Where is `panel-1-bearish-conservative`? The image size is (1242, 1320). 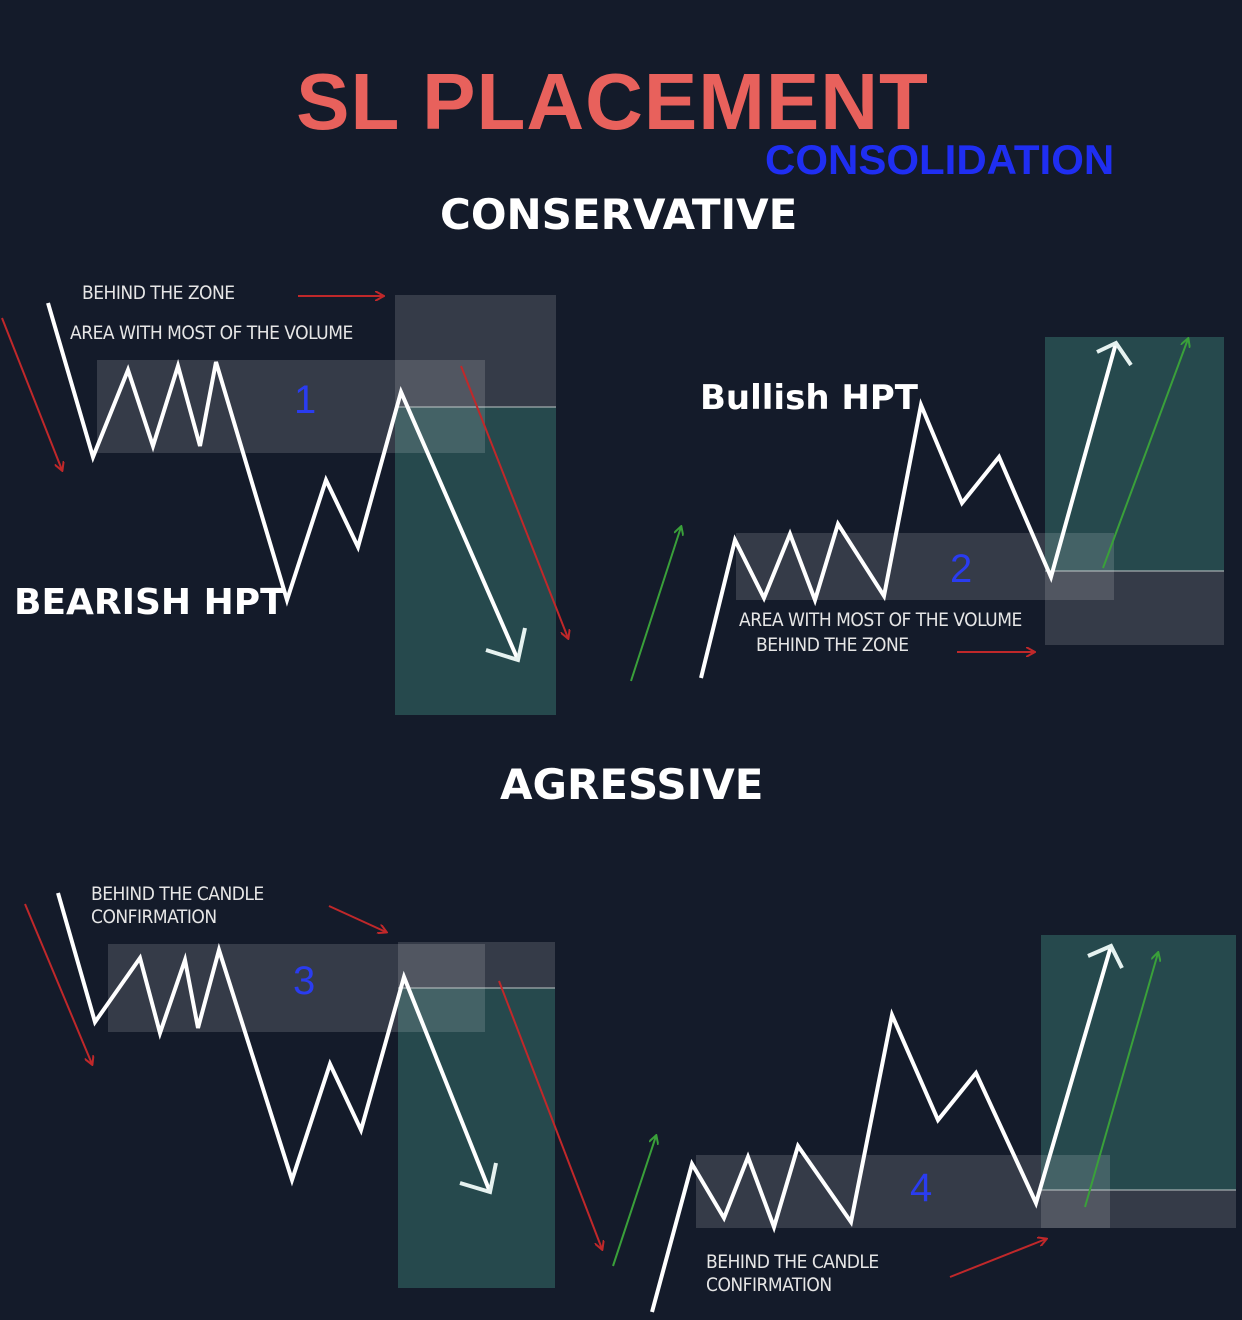 panel-1-bearish-conservative is located at coordinates (284, 505).